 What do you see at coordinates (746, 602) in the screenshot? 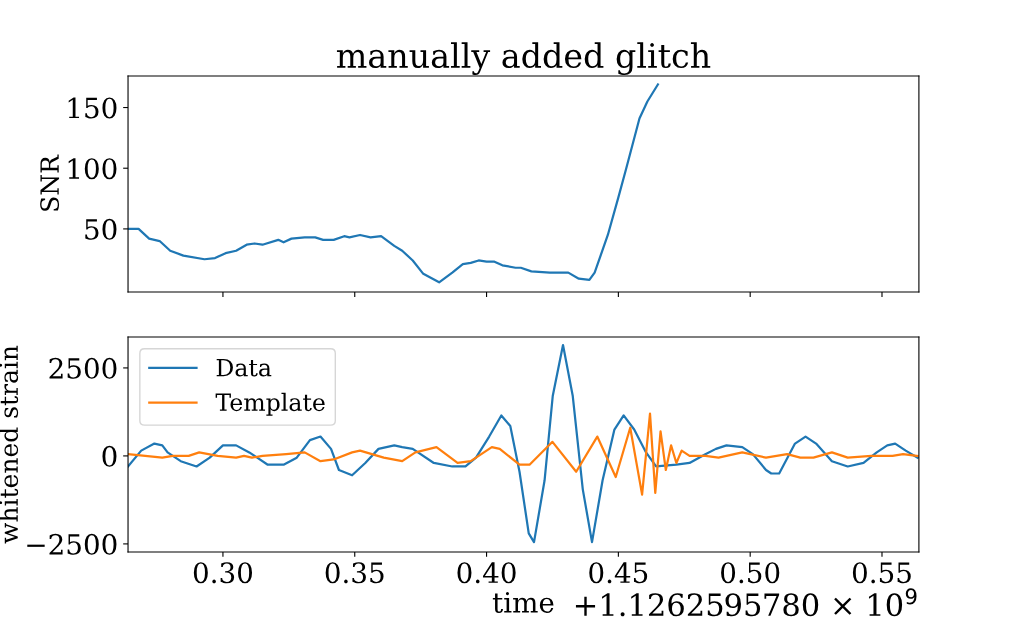
I see `text: +1.1262595780 × 10$^{9}$` at bounding box center [746, 602].